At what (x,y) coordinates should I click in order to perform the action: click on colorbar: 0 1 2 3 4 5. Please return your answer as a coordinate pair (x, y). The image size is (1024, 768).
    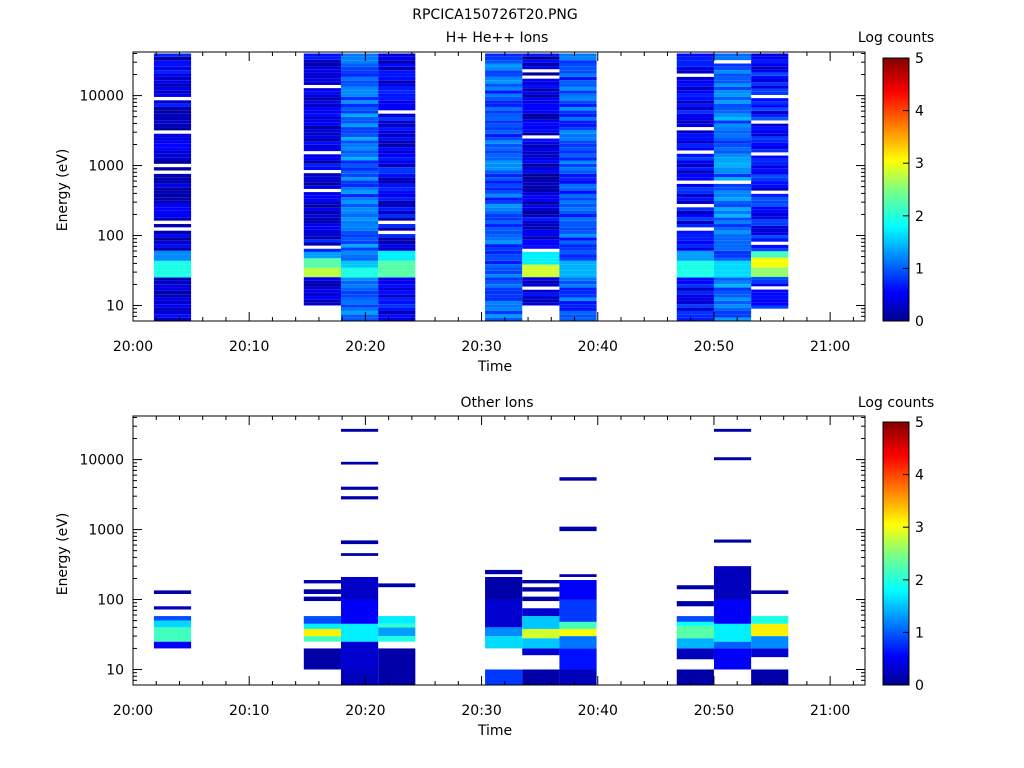
    Looking at the image, I should click on (903, 554).